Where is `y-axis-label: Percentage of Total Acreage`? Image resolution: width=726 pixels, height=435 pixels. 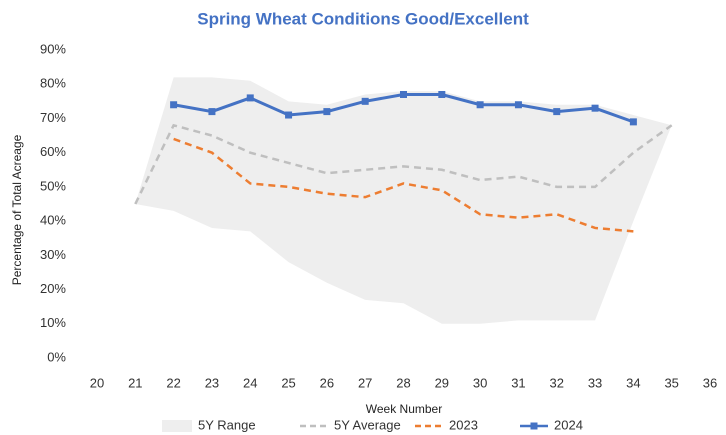
y-axis-label: Percentage of Total Acreage is located at coordinates (17, 209).